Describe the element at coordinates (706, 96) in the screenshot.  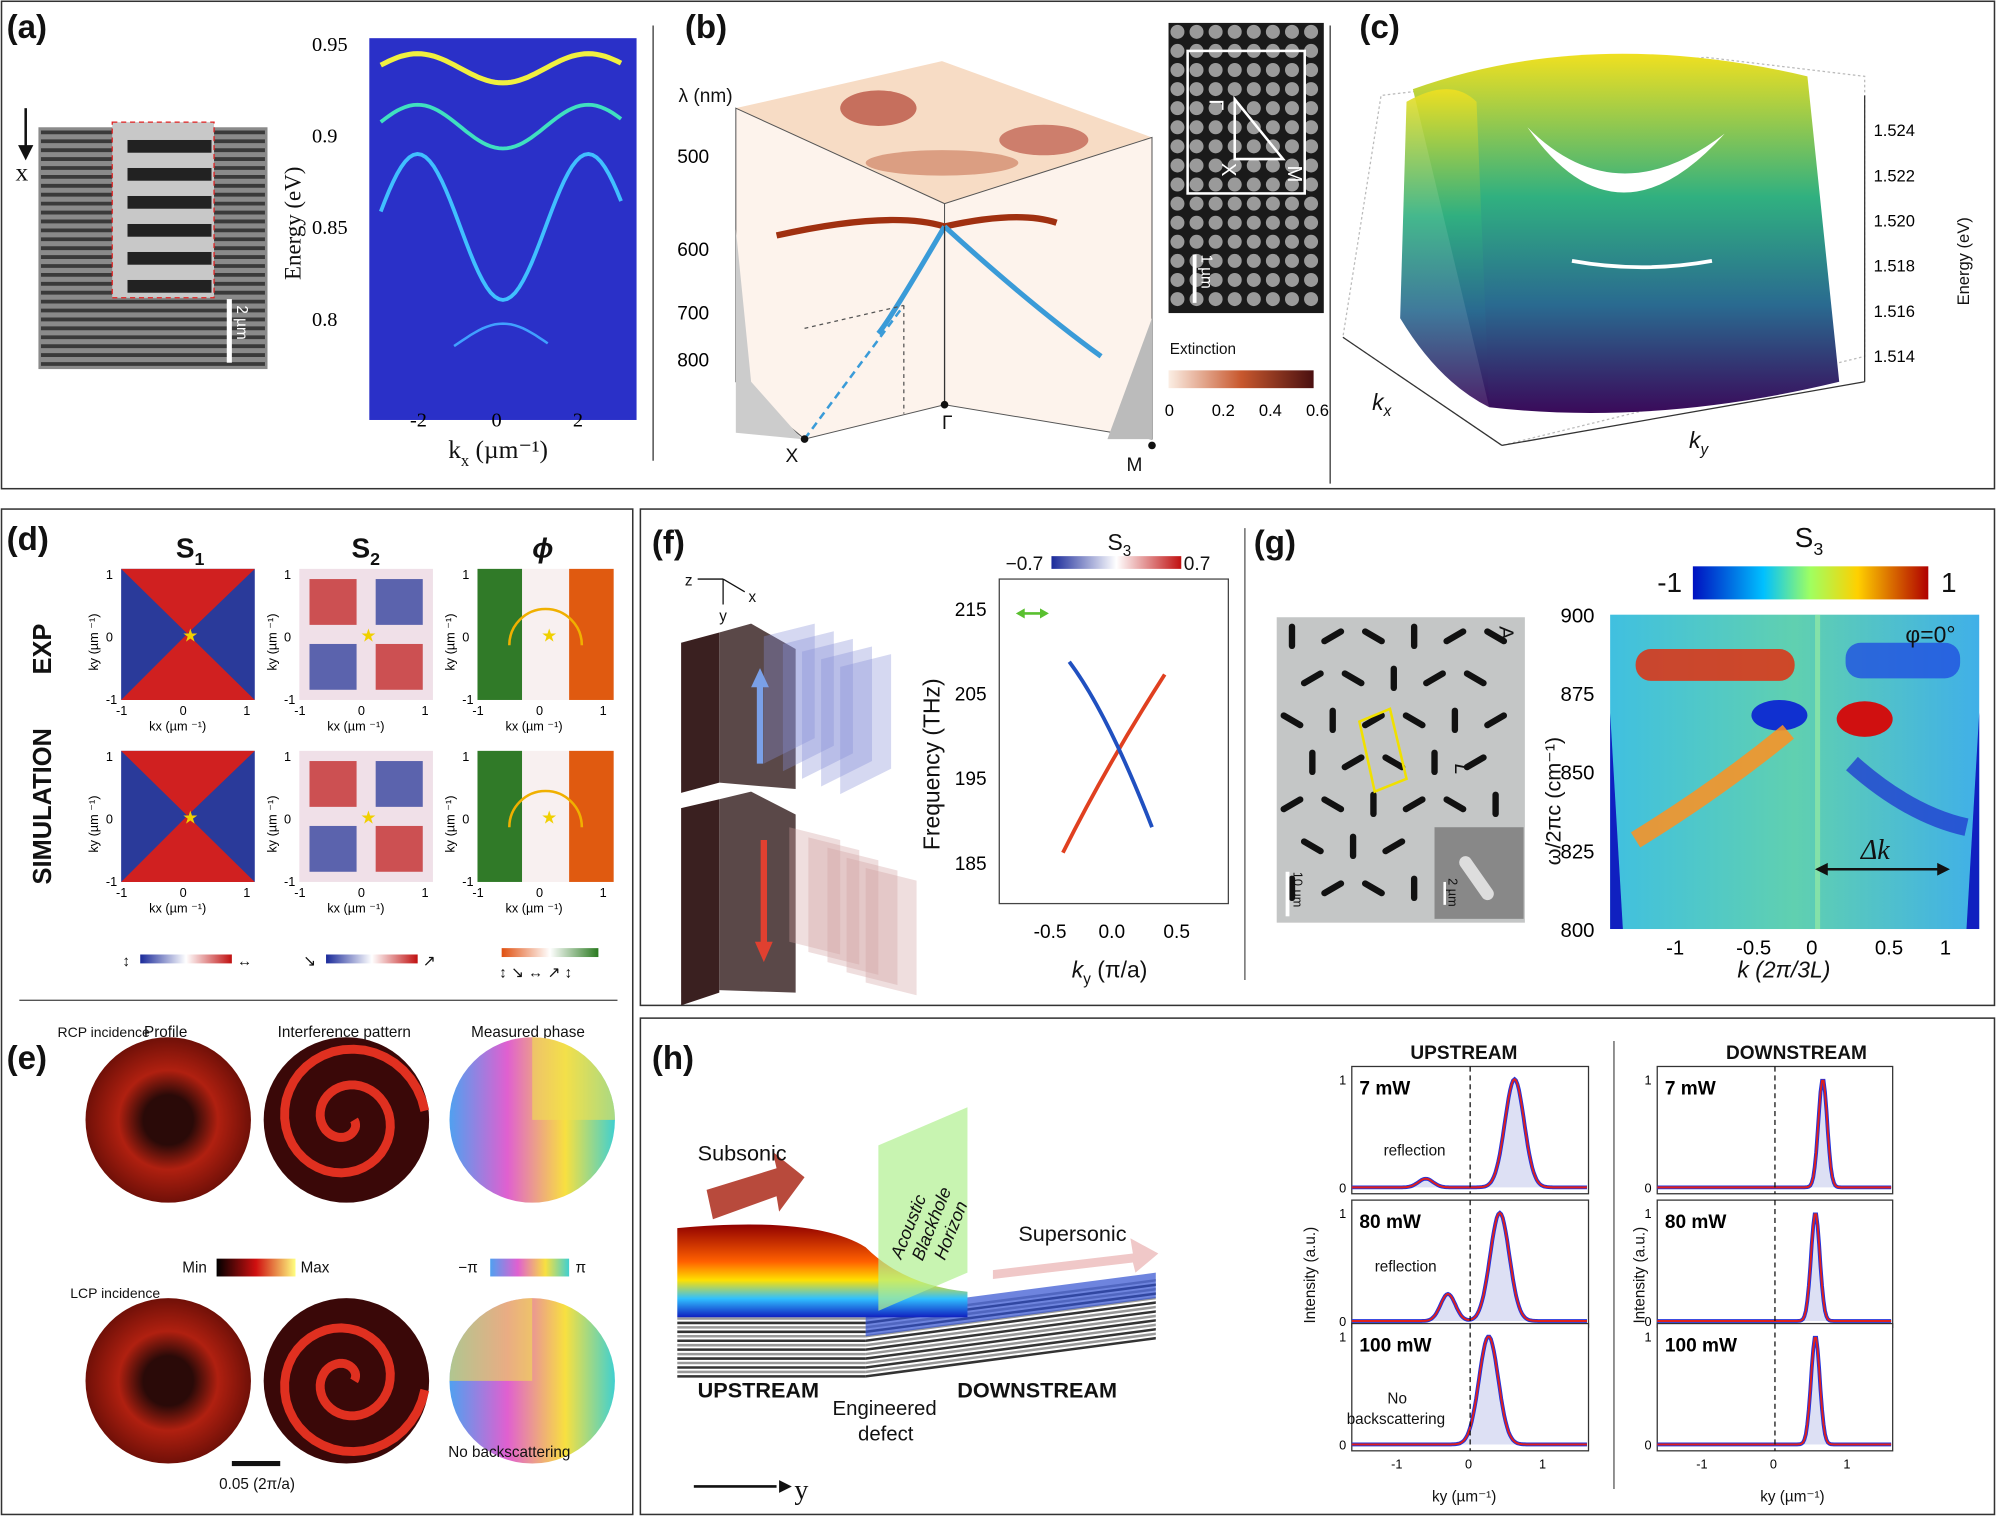
I see `ylabel-b: λ (nm)` at that location.